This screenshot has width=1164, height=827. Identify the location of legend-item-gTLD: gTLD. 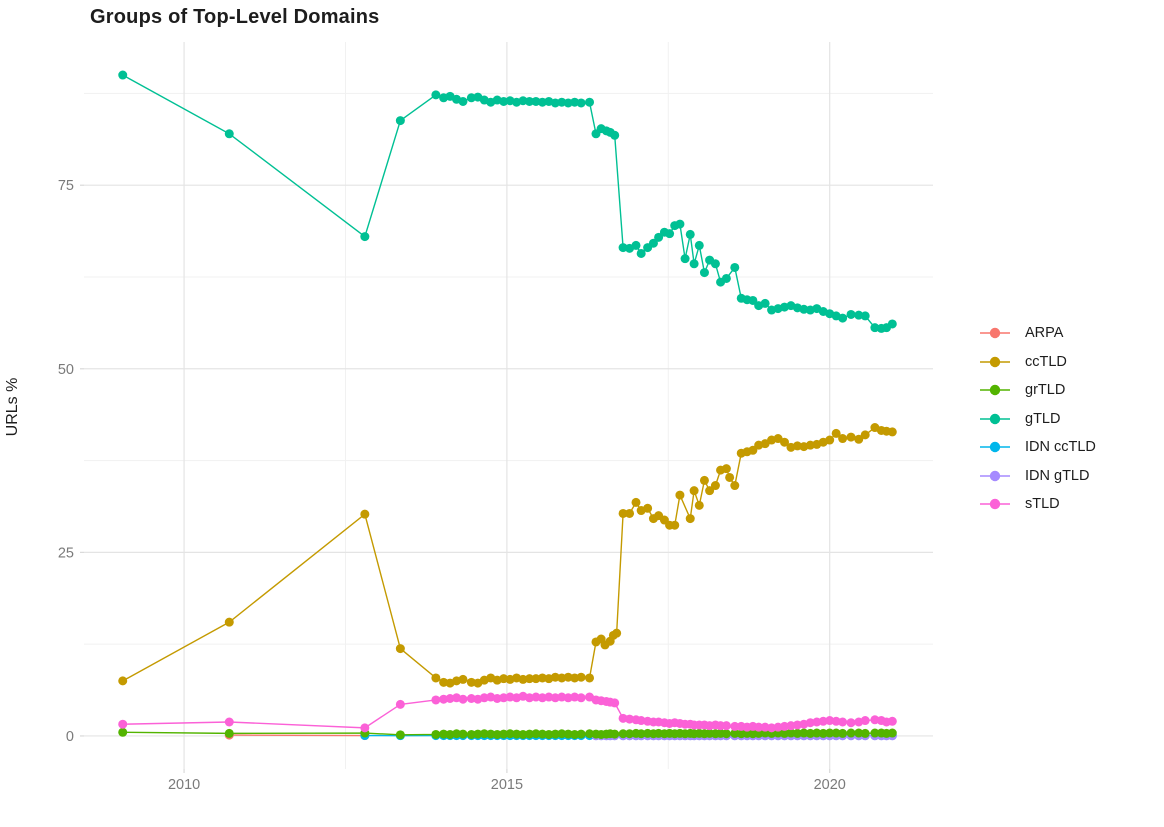
(1037, 419).